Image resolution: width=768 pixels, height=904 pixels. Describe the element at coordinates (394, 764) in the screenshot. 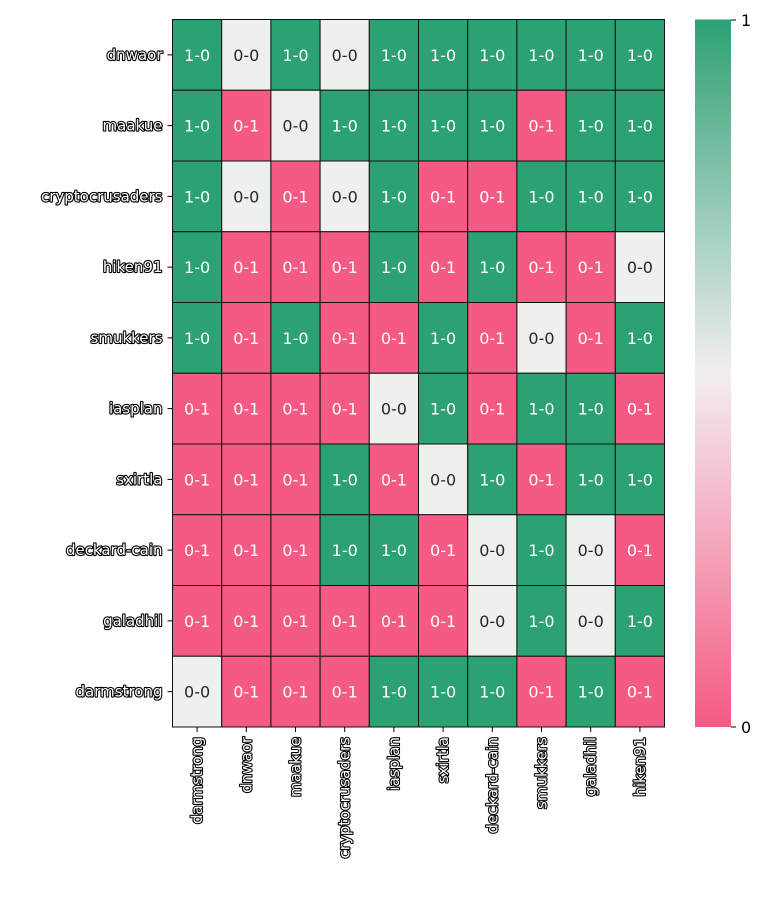

I see `x-tick-label: iasplan` at that location.